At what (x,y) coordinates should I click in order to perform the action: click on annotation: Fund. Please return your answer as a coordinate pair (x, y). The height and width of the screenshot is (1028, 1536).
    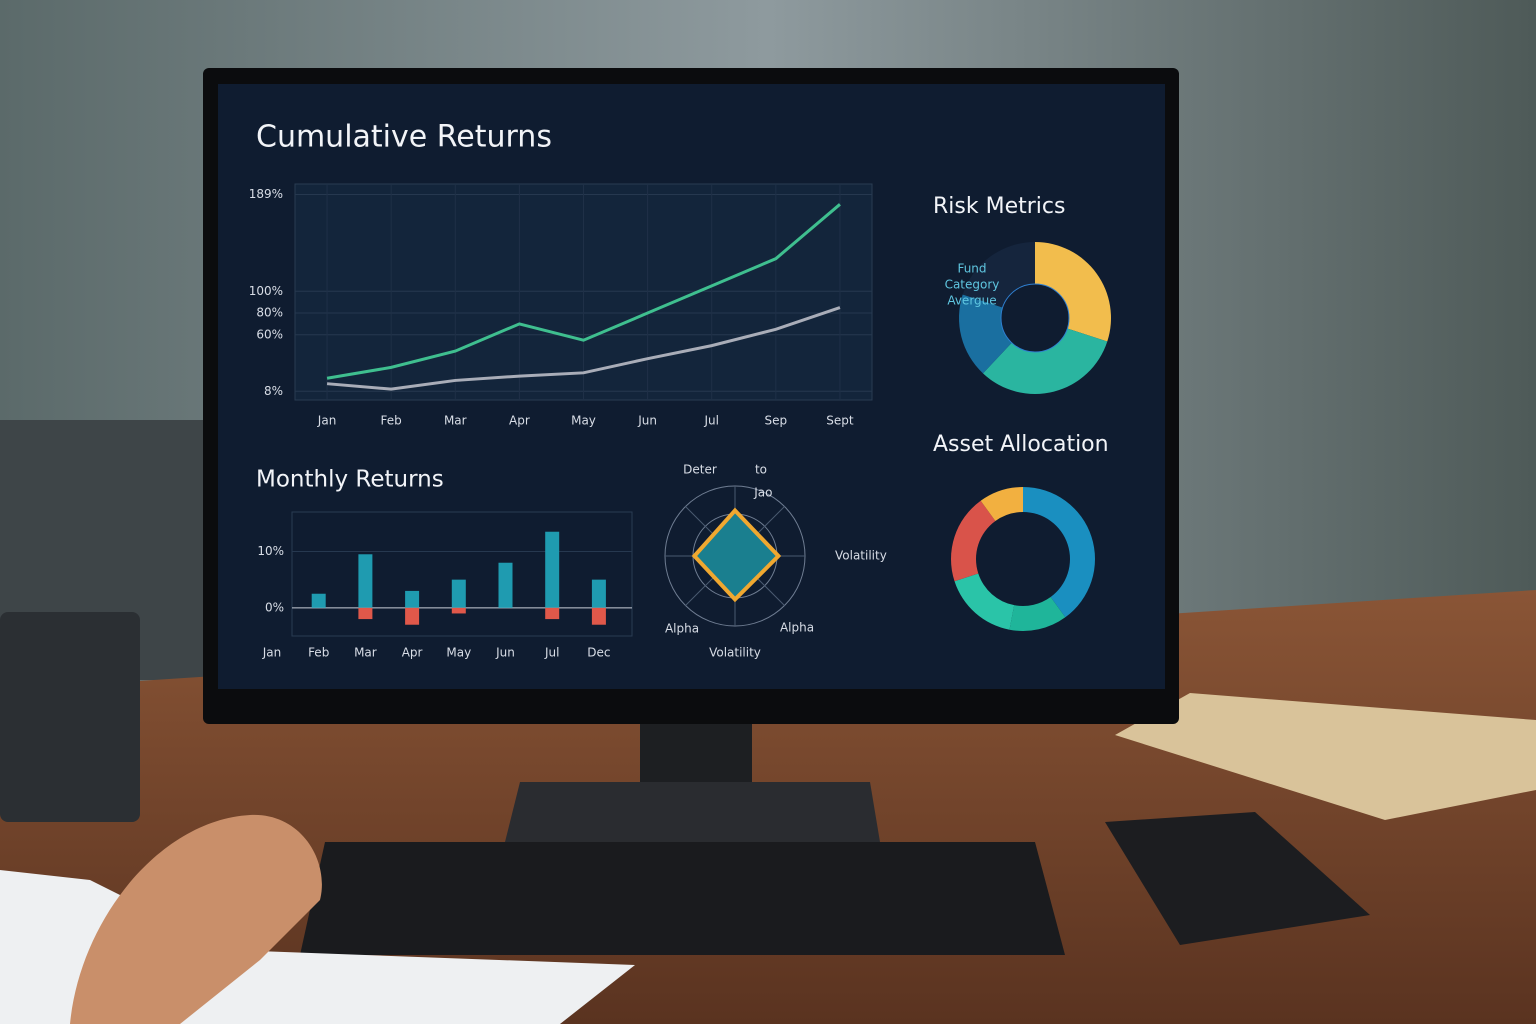
    Looking at the image, I should click on (971, 269).